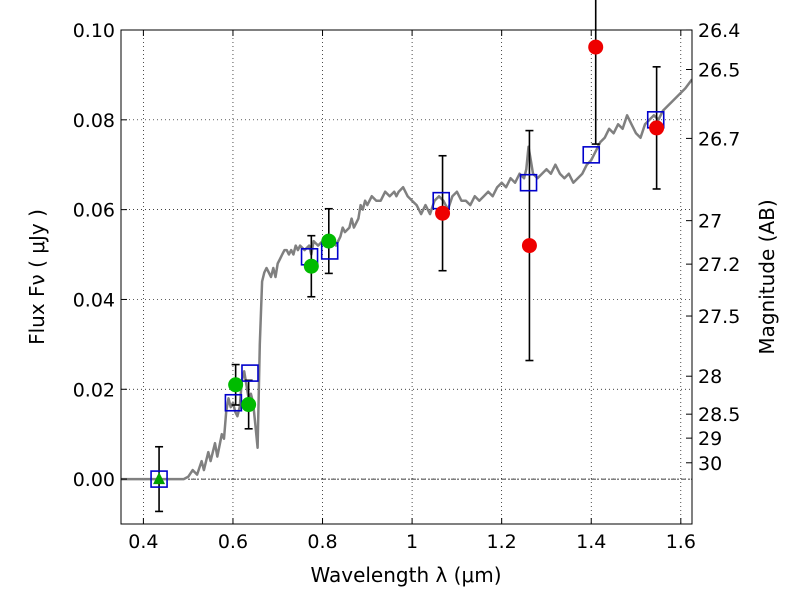  Describe the element at coordinates (710, 222) in the screenshot. I see `magnitude-tick-label: 27` at that location.